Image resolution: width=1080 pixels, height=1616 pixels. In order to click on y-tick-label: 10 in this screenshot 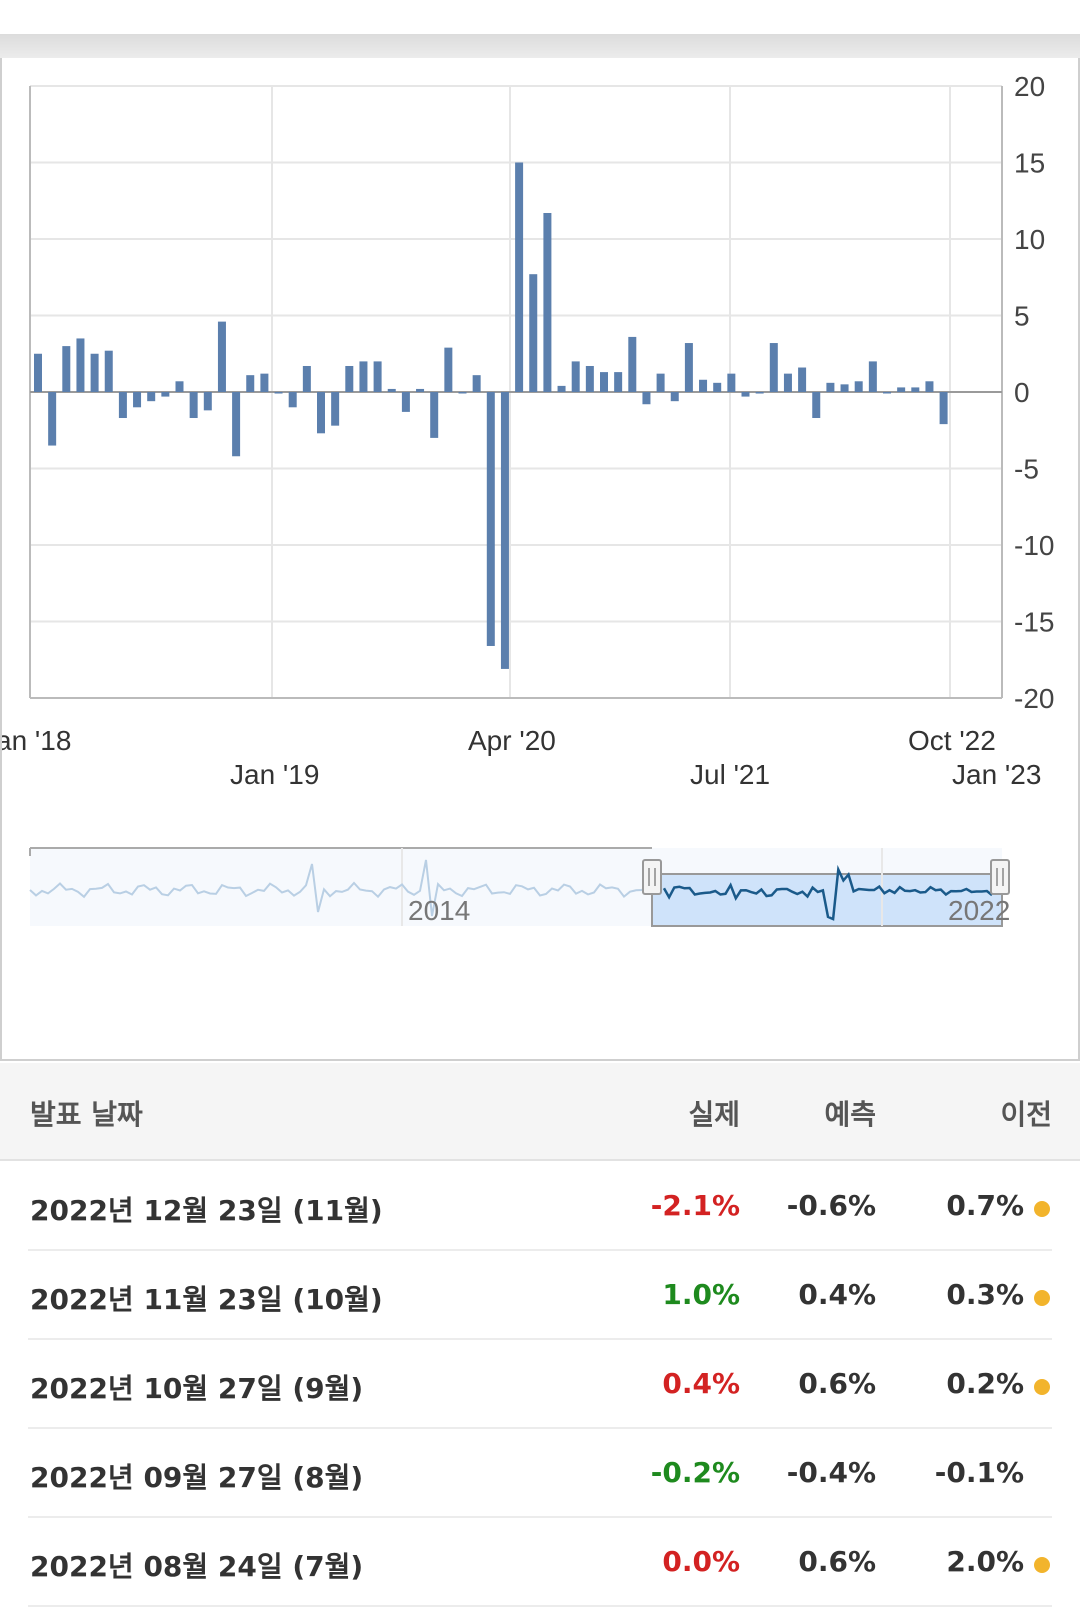, I will do `click(1029, 239)`.